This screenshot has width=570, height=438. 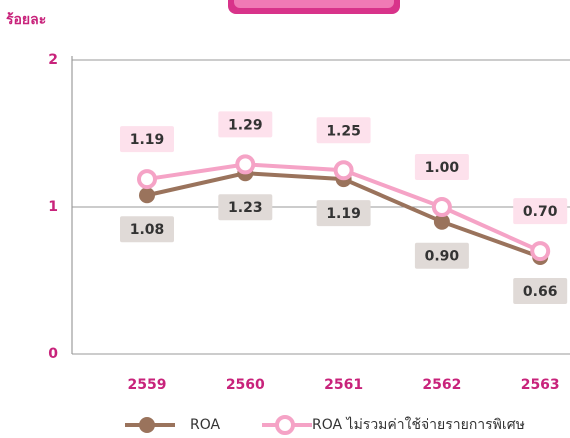 I want to click on y-tick-label: 2, so click(x=53, y=60).